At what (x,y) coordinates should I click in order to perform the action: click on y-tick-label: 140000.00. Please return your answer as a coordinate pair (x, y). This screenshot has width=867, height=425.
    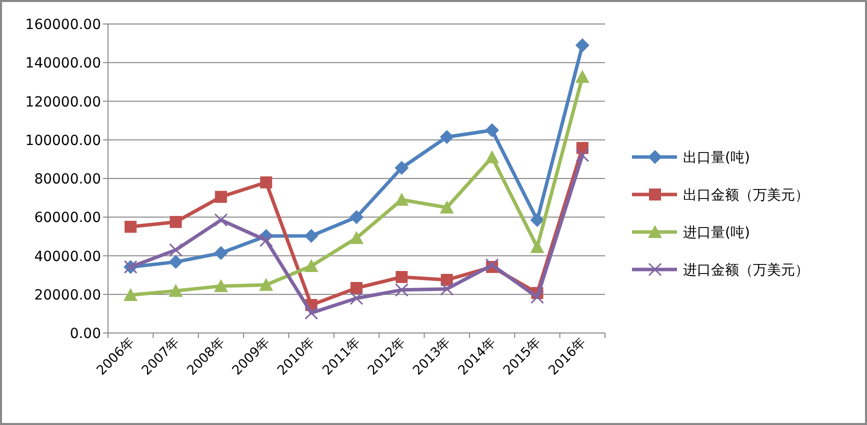
    Looking at the image, I should click on (63, 64).